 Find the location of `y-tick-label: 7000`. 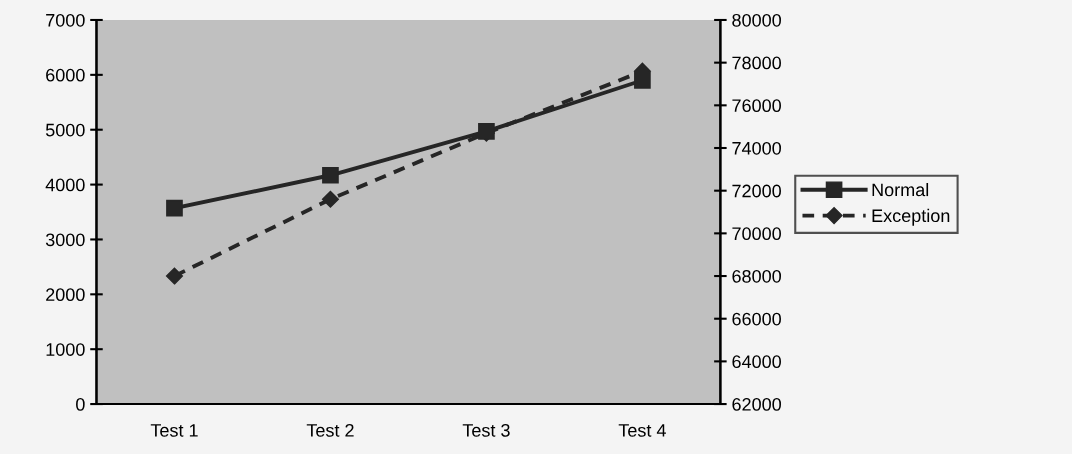

y-tick-label: 7000 is located at coordinates (65, 20).